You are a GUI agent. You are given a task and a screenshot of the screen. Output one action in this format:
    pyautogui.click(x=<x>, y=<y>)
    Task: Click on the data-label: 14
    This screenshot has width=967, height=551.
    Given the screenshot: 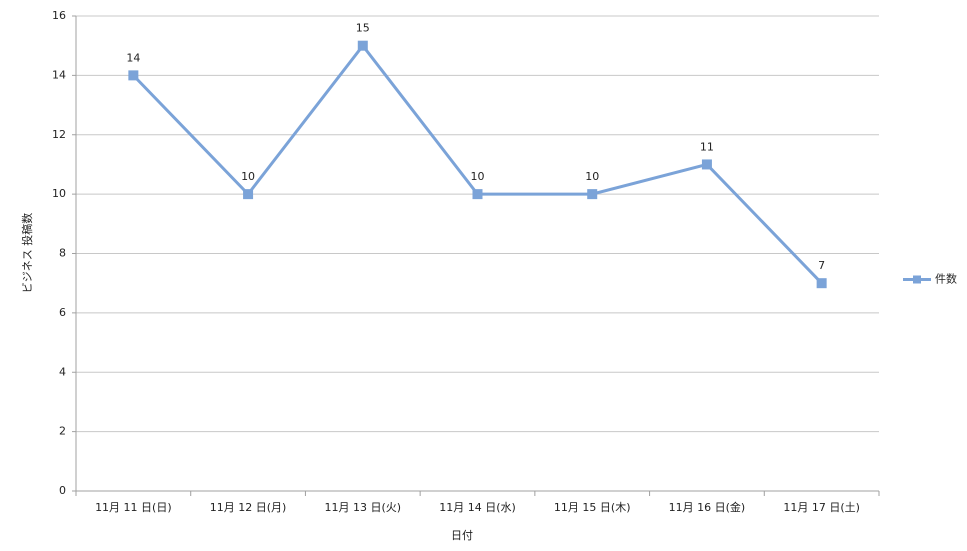 What is the action you would take?
    pyautogui.click(x=133, y=57)
    